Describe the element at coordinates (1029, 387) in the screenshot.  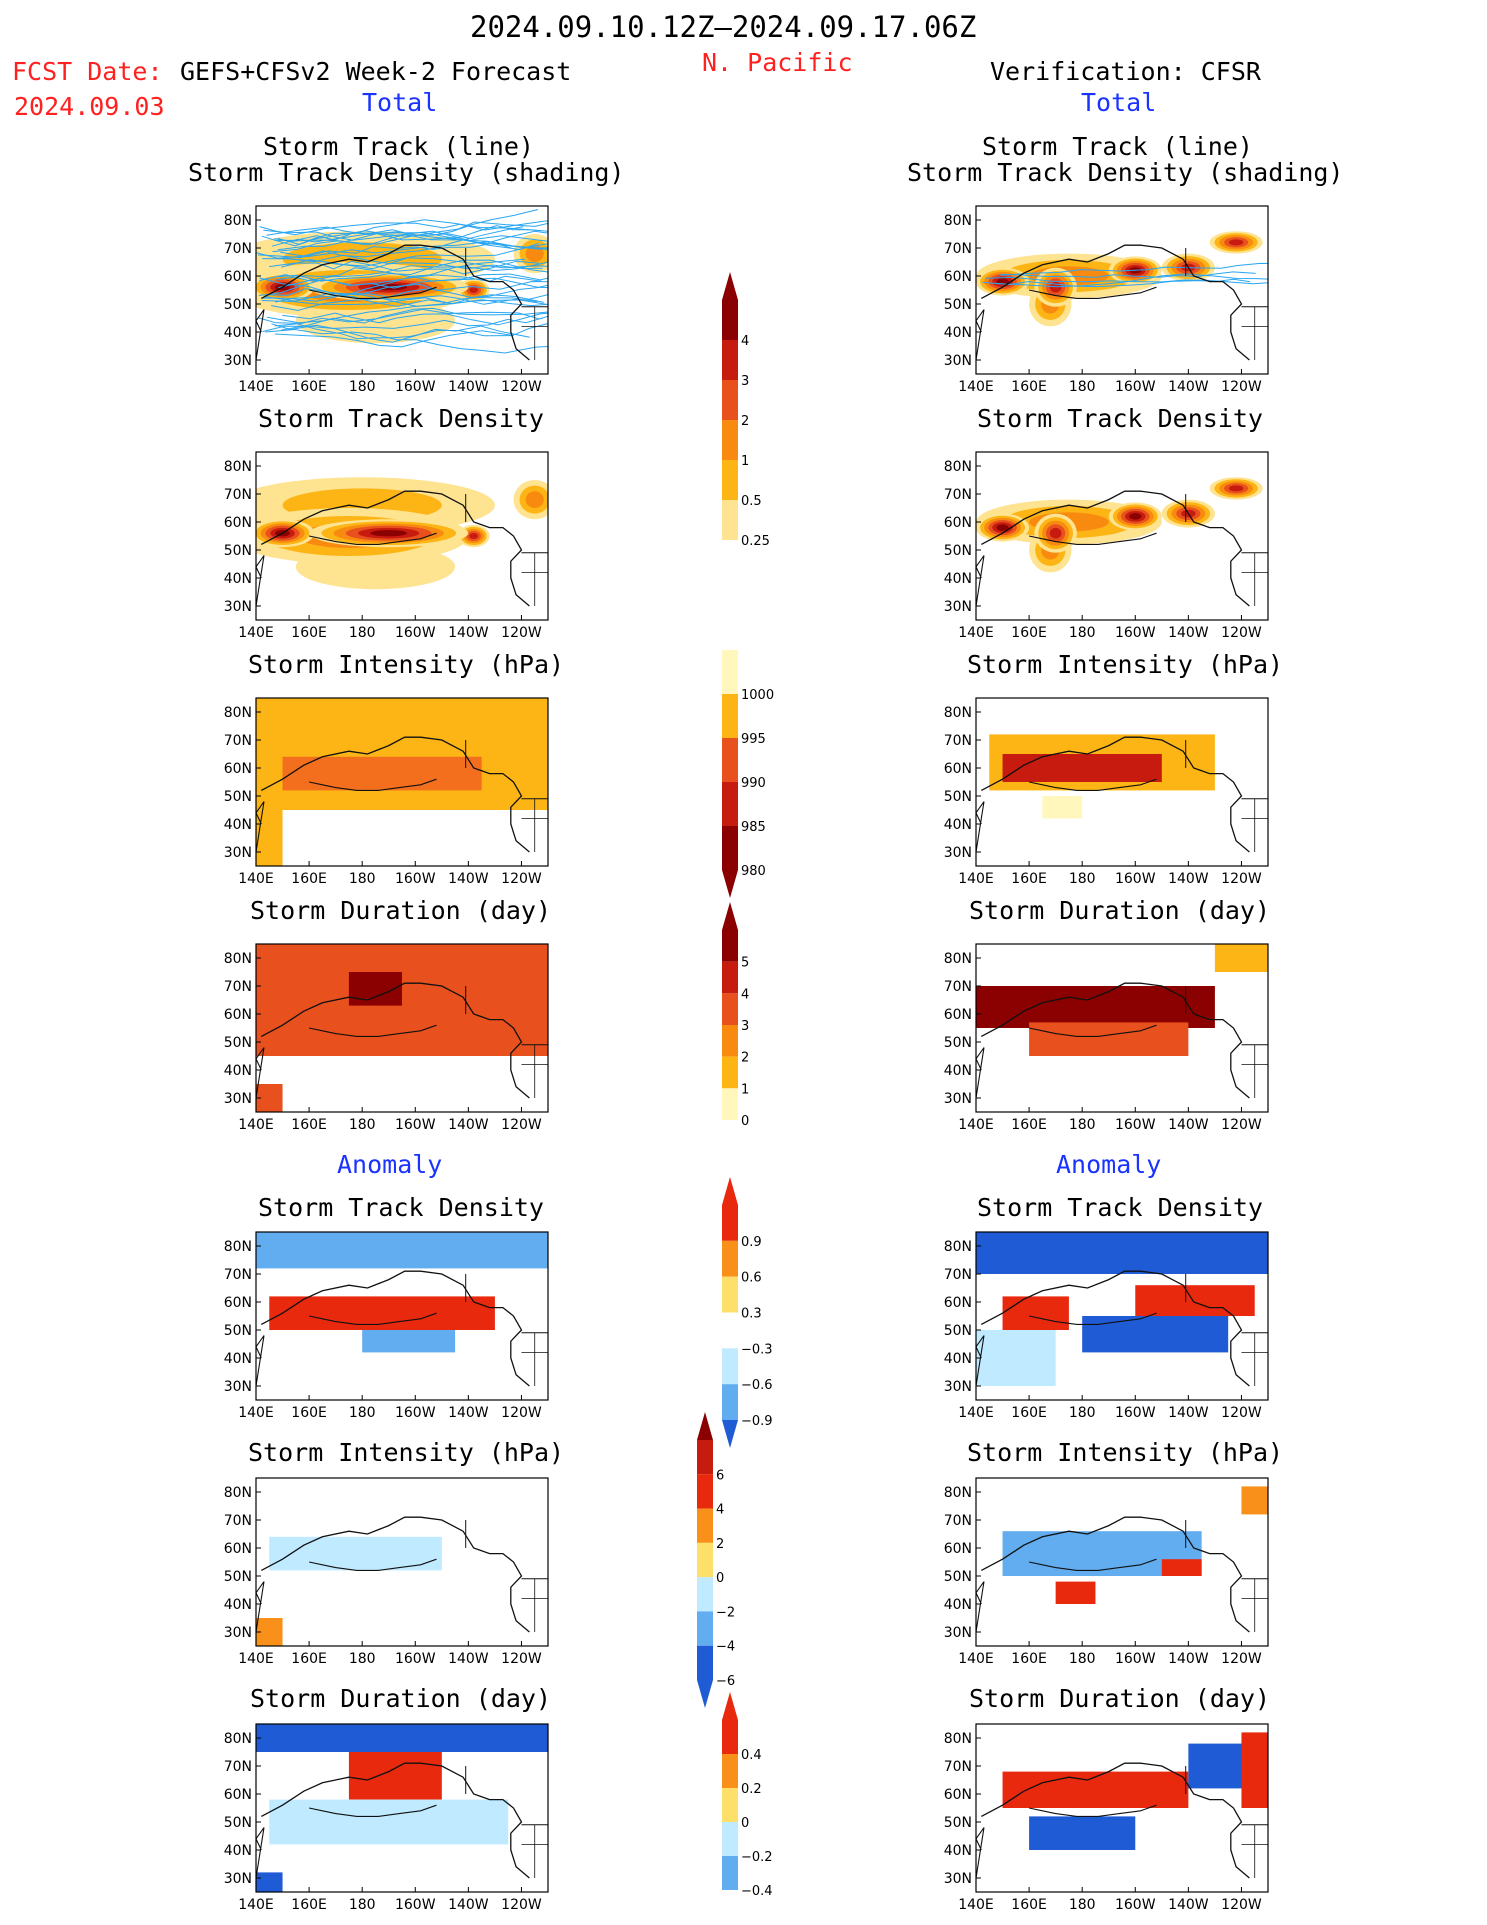
I see `panel-r0-c1-xlabel-160E: 160E` at that location.